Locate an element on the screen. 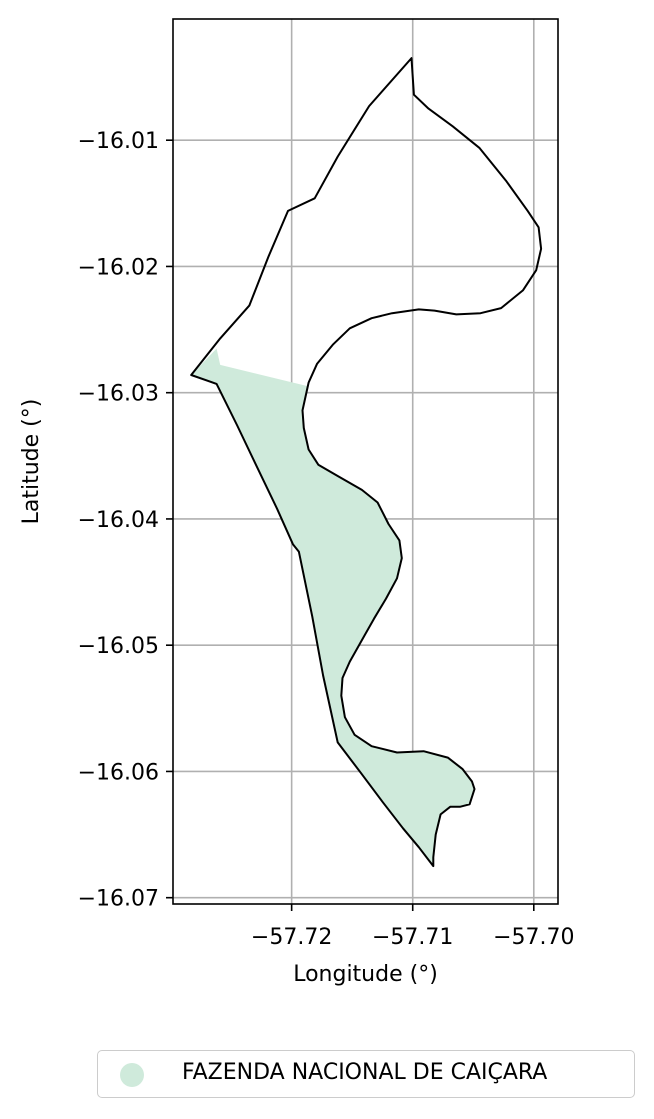 The width and height of the screenshot is (654, 1119). x-tick-label: −57.72 is located at coordinates (291, 937).